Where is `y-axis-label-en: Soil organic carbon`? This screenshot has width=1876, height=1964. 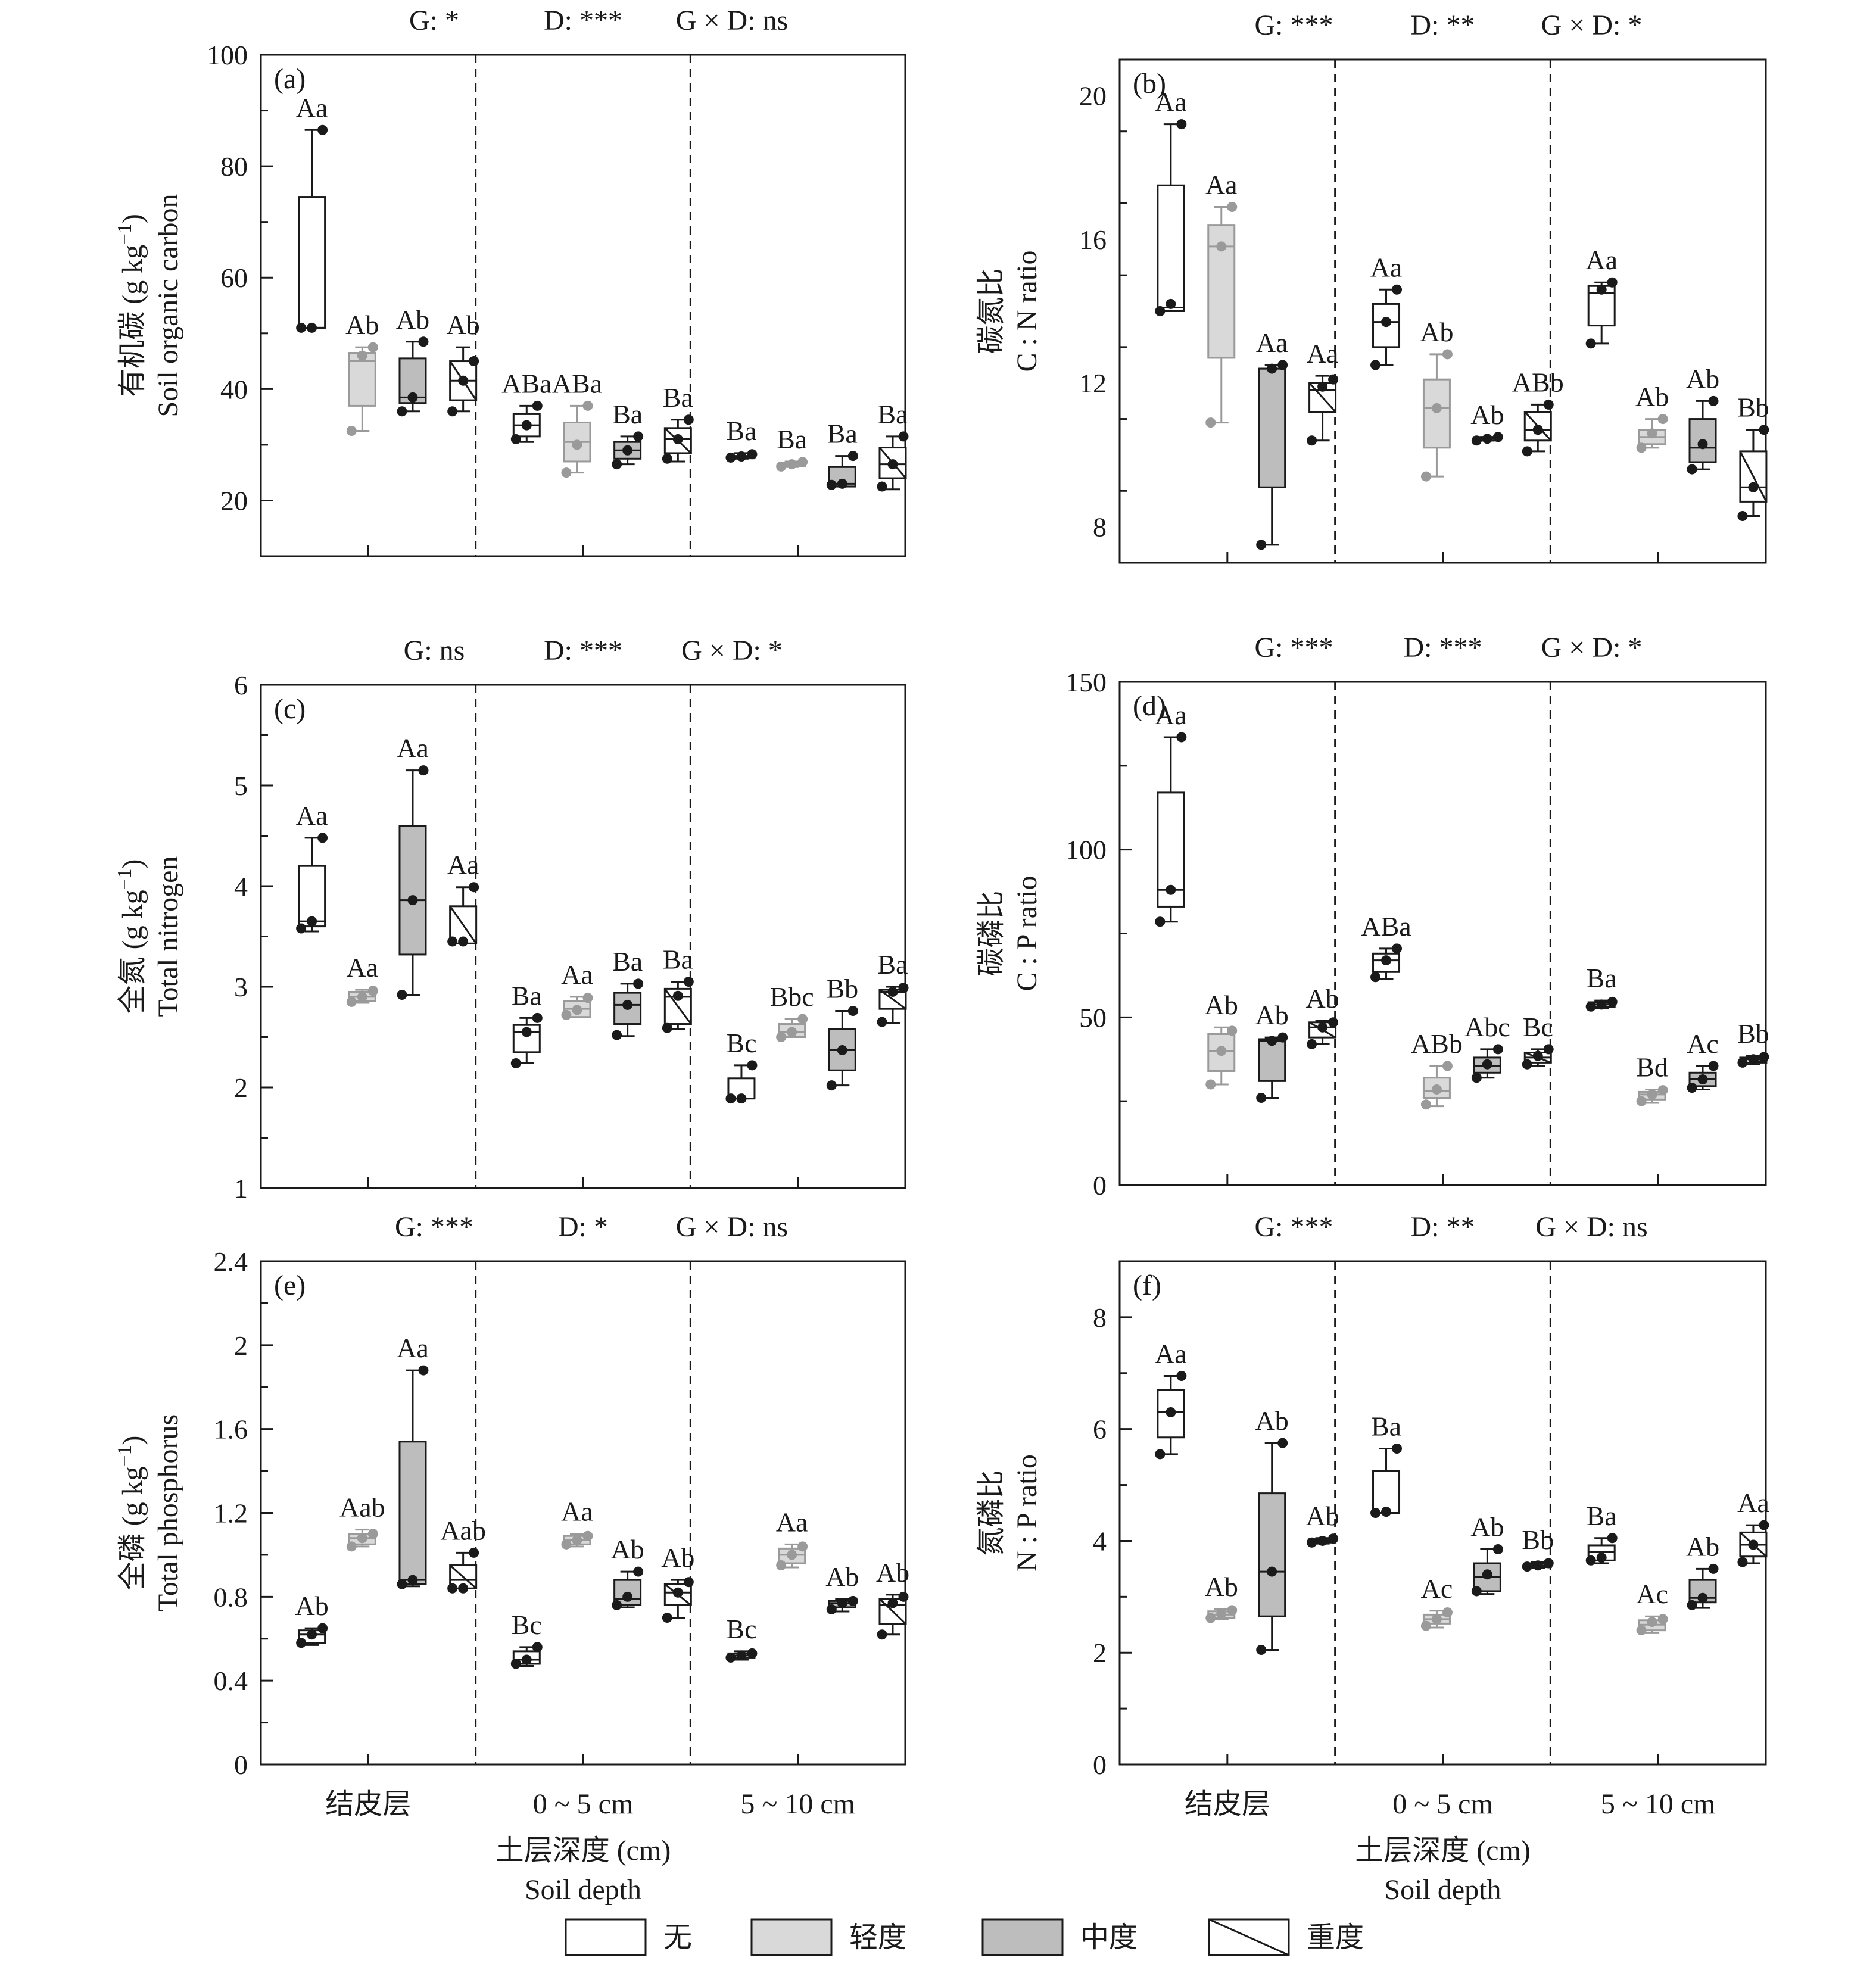 y-axis-label-en: Soil organic carbon is located at coordinates (168, 305).